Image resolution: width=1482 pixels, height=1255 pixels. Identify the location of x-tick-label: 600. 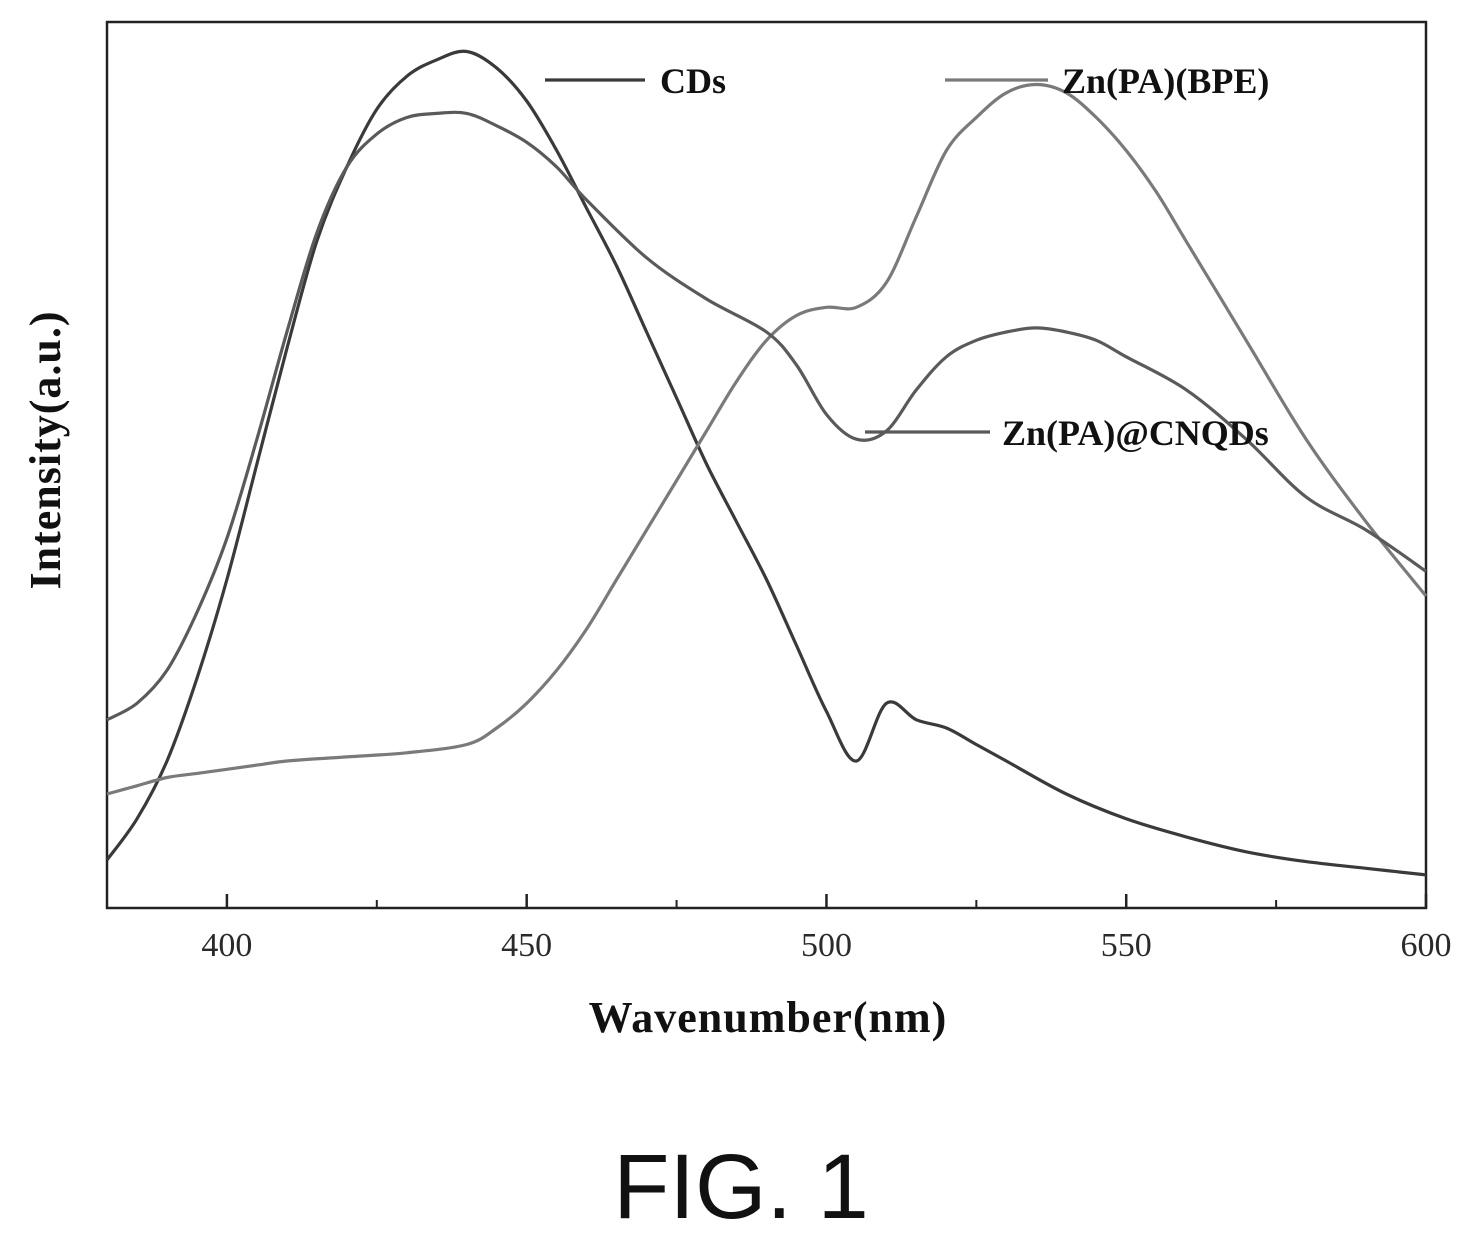
(1426, 945).